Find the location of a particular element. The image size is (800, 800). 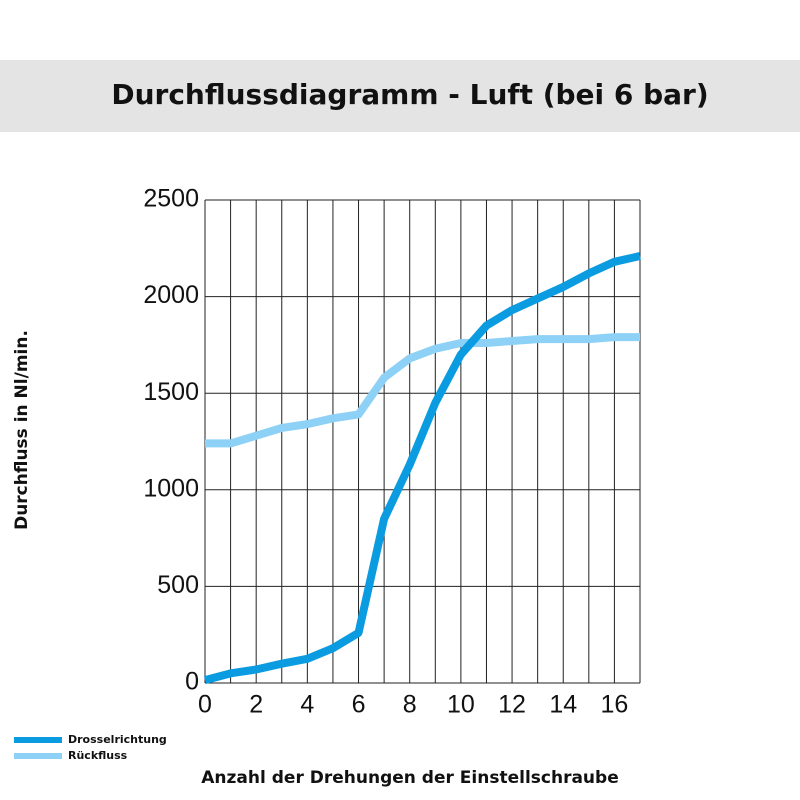

legend-label: Rückfluss is located at coordinates (98, 755).